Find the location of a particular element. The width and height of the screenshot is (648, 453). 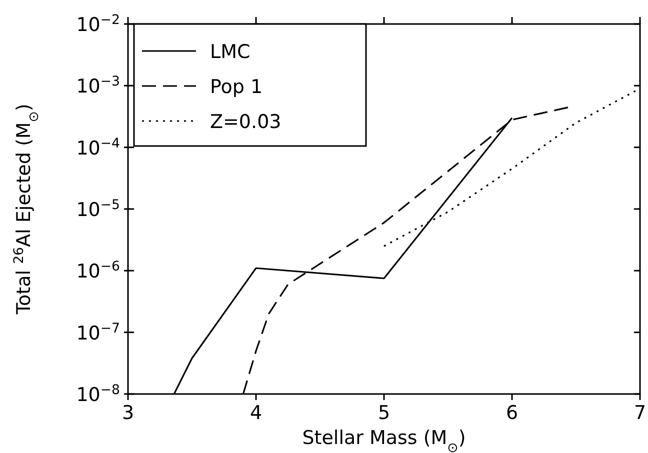

legend-label: Z=0.03 is located at coordinates (246, 122).